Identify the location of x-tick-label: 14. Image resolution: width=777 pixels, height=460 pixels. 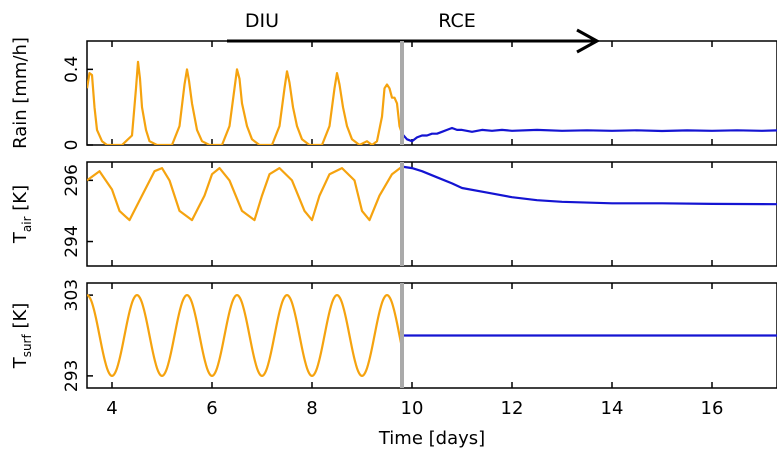
(612, 408).